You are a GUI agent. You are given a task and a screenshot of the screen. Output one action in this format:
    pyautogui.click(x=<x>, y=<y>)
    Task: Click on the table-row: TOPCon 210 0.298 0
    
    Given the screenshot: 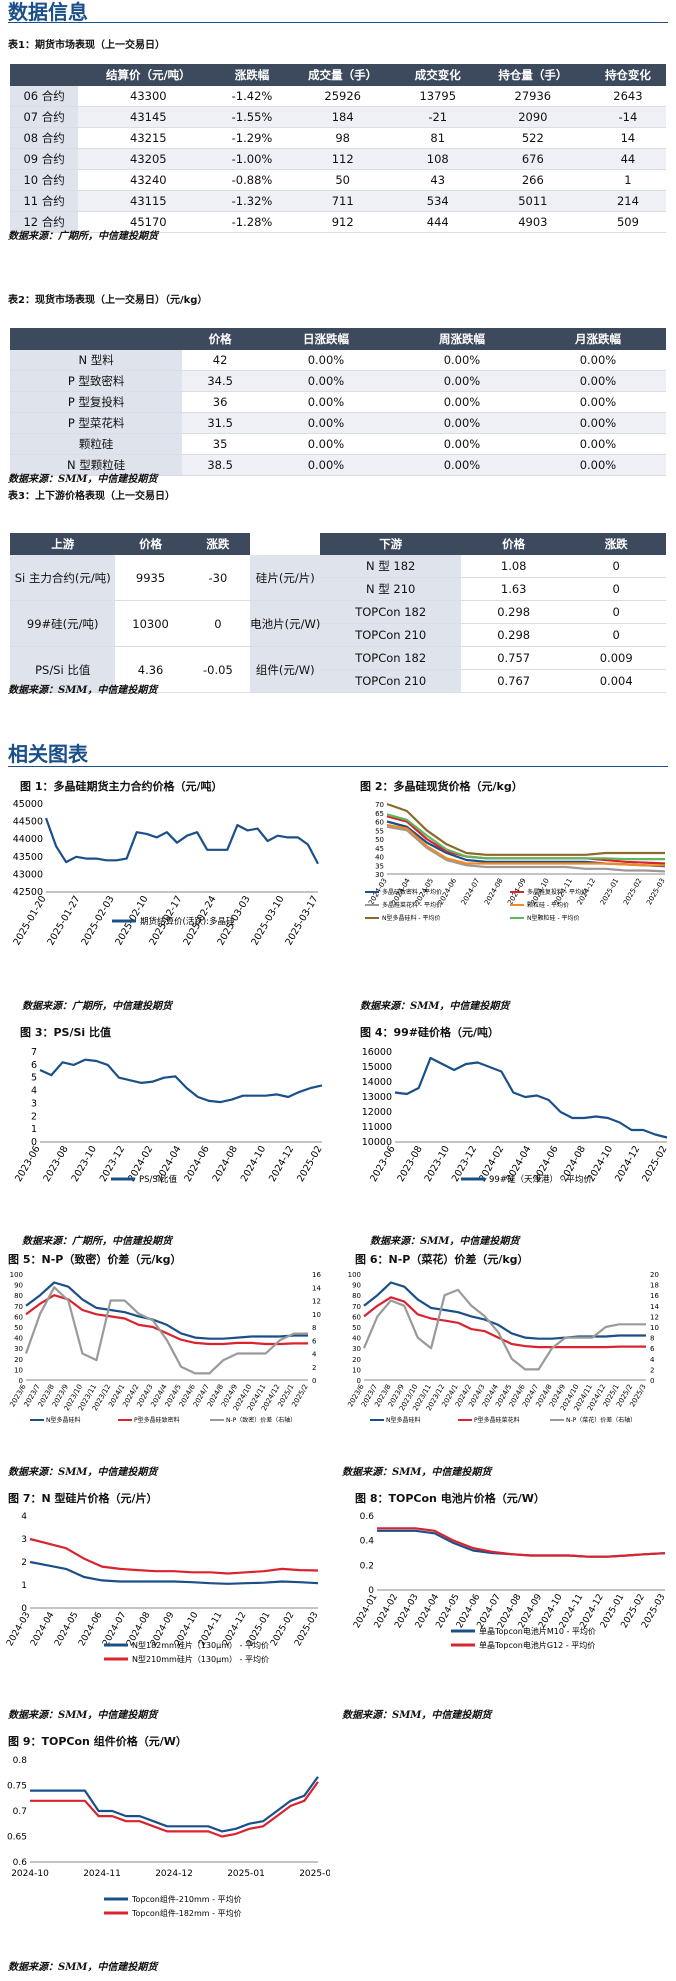 What is the action you would take?
    pyautogui.click(x=338, y=635)
    